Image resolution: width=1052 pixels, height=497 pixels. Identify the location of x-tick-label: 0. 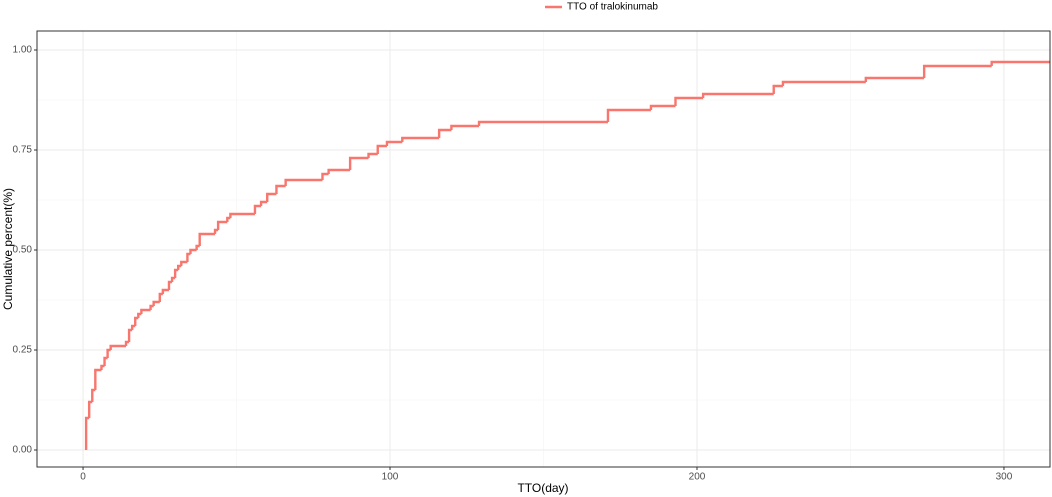
(83, 477).